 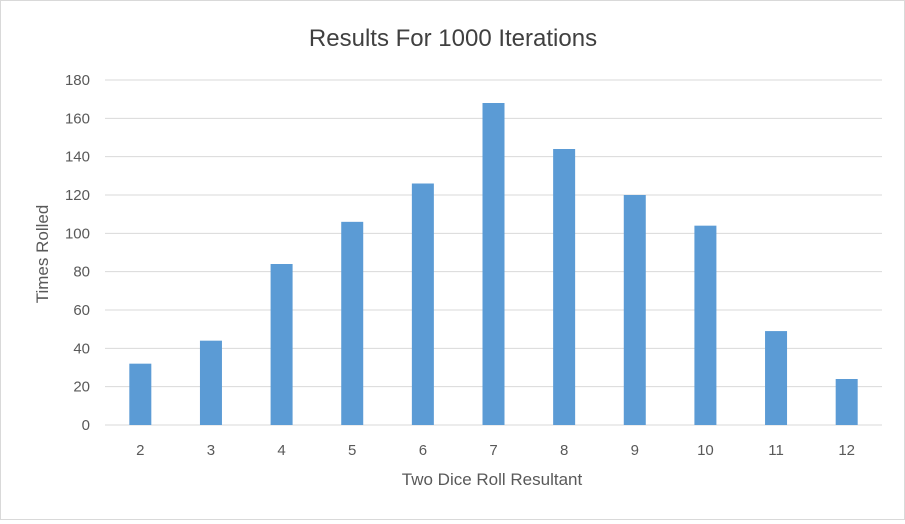 I want to click on x-tick-label: 8, so click(x=564, y=450).